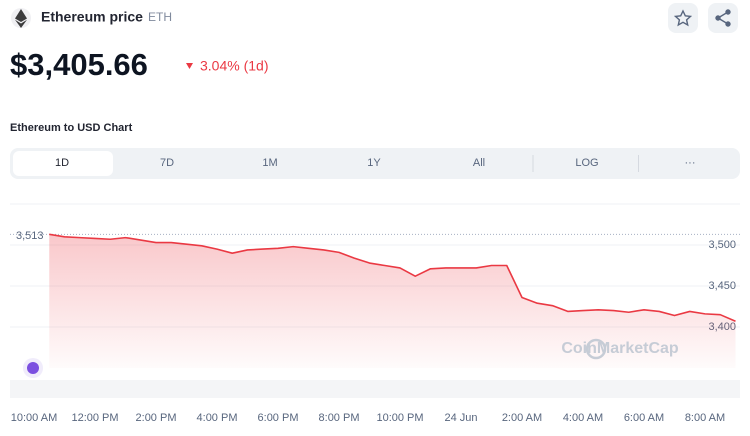  What do you see at coordinates (71, 128) in the screenshot?
I see `chart-heading: Ethereum to USD Chart` at bounding box center [71, 128].